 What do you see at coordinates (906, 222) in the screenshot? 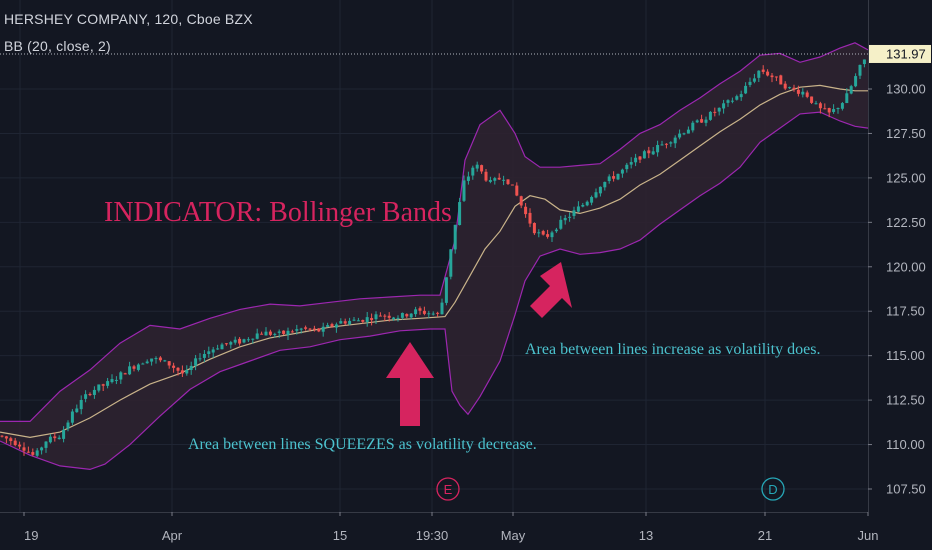
I see `price-tick-label: 122.50` at bounding box center [906, 222].